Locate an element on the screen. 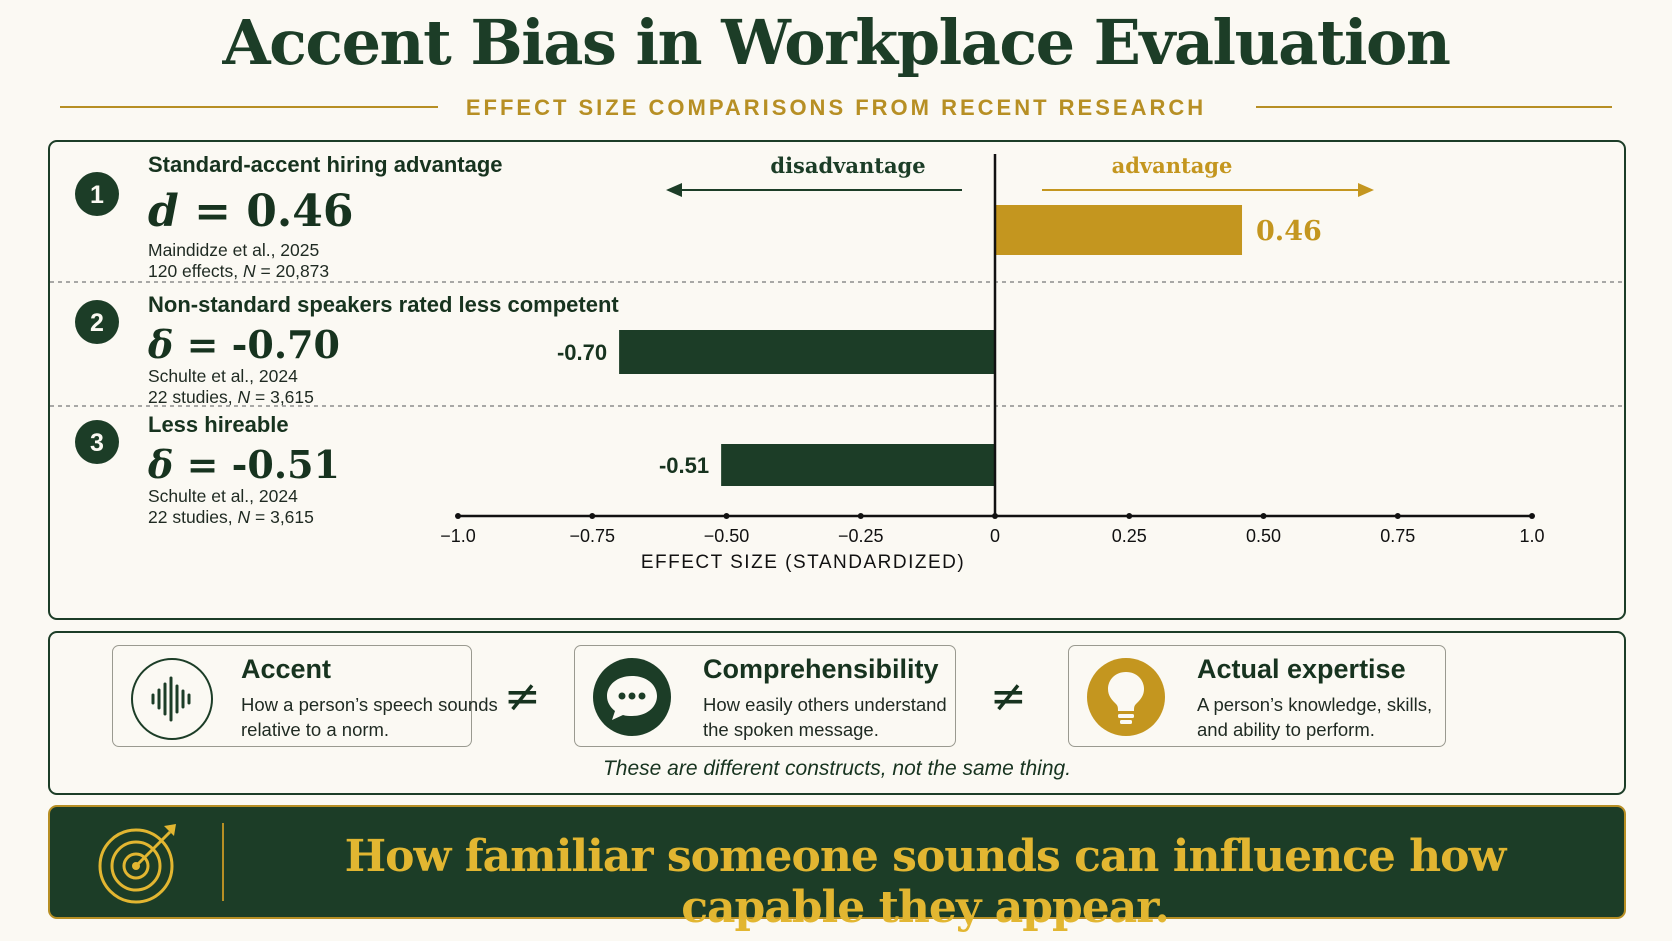  row-title: Standard-accent hiring advantage is located at coordinates (325, 164).